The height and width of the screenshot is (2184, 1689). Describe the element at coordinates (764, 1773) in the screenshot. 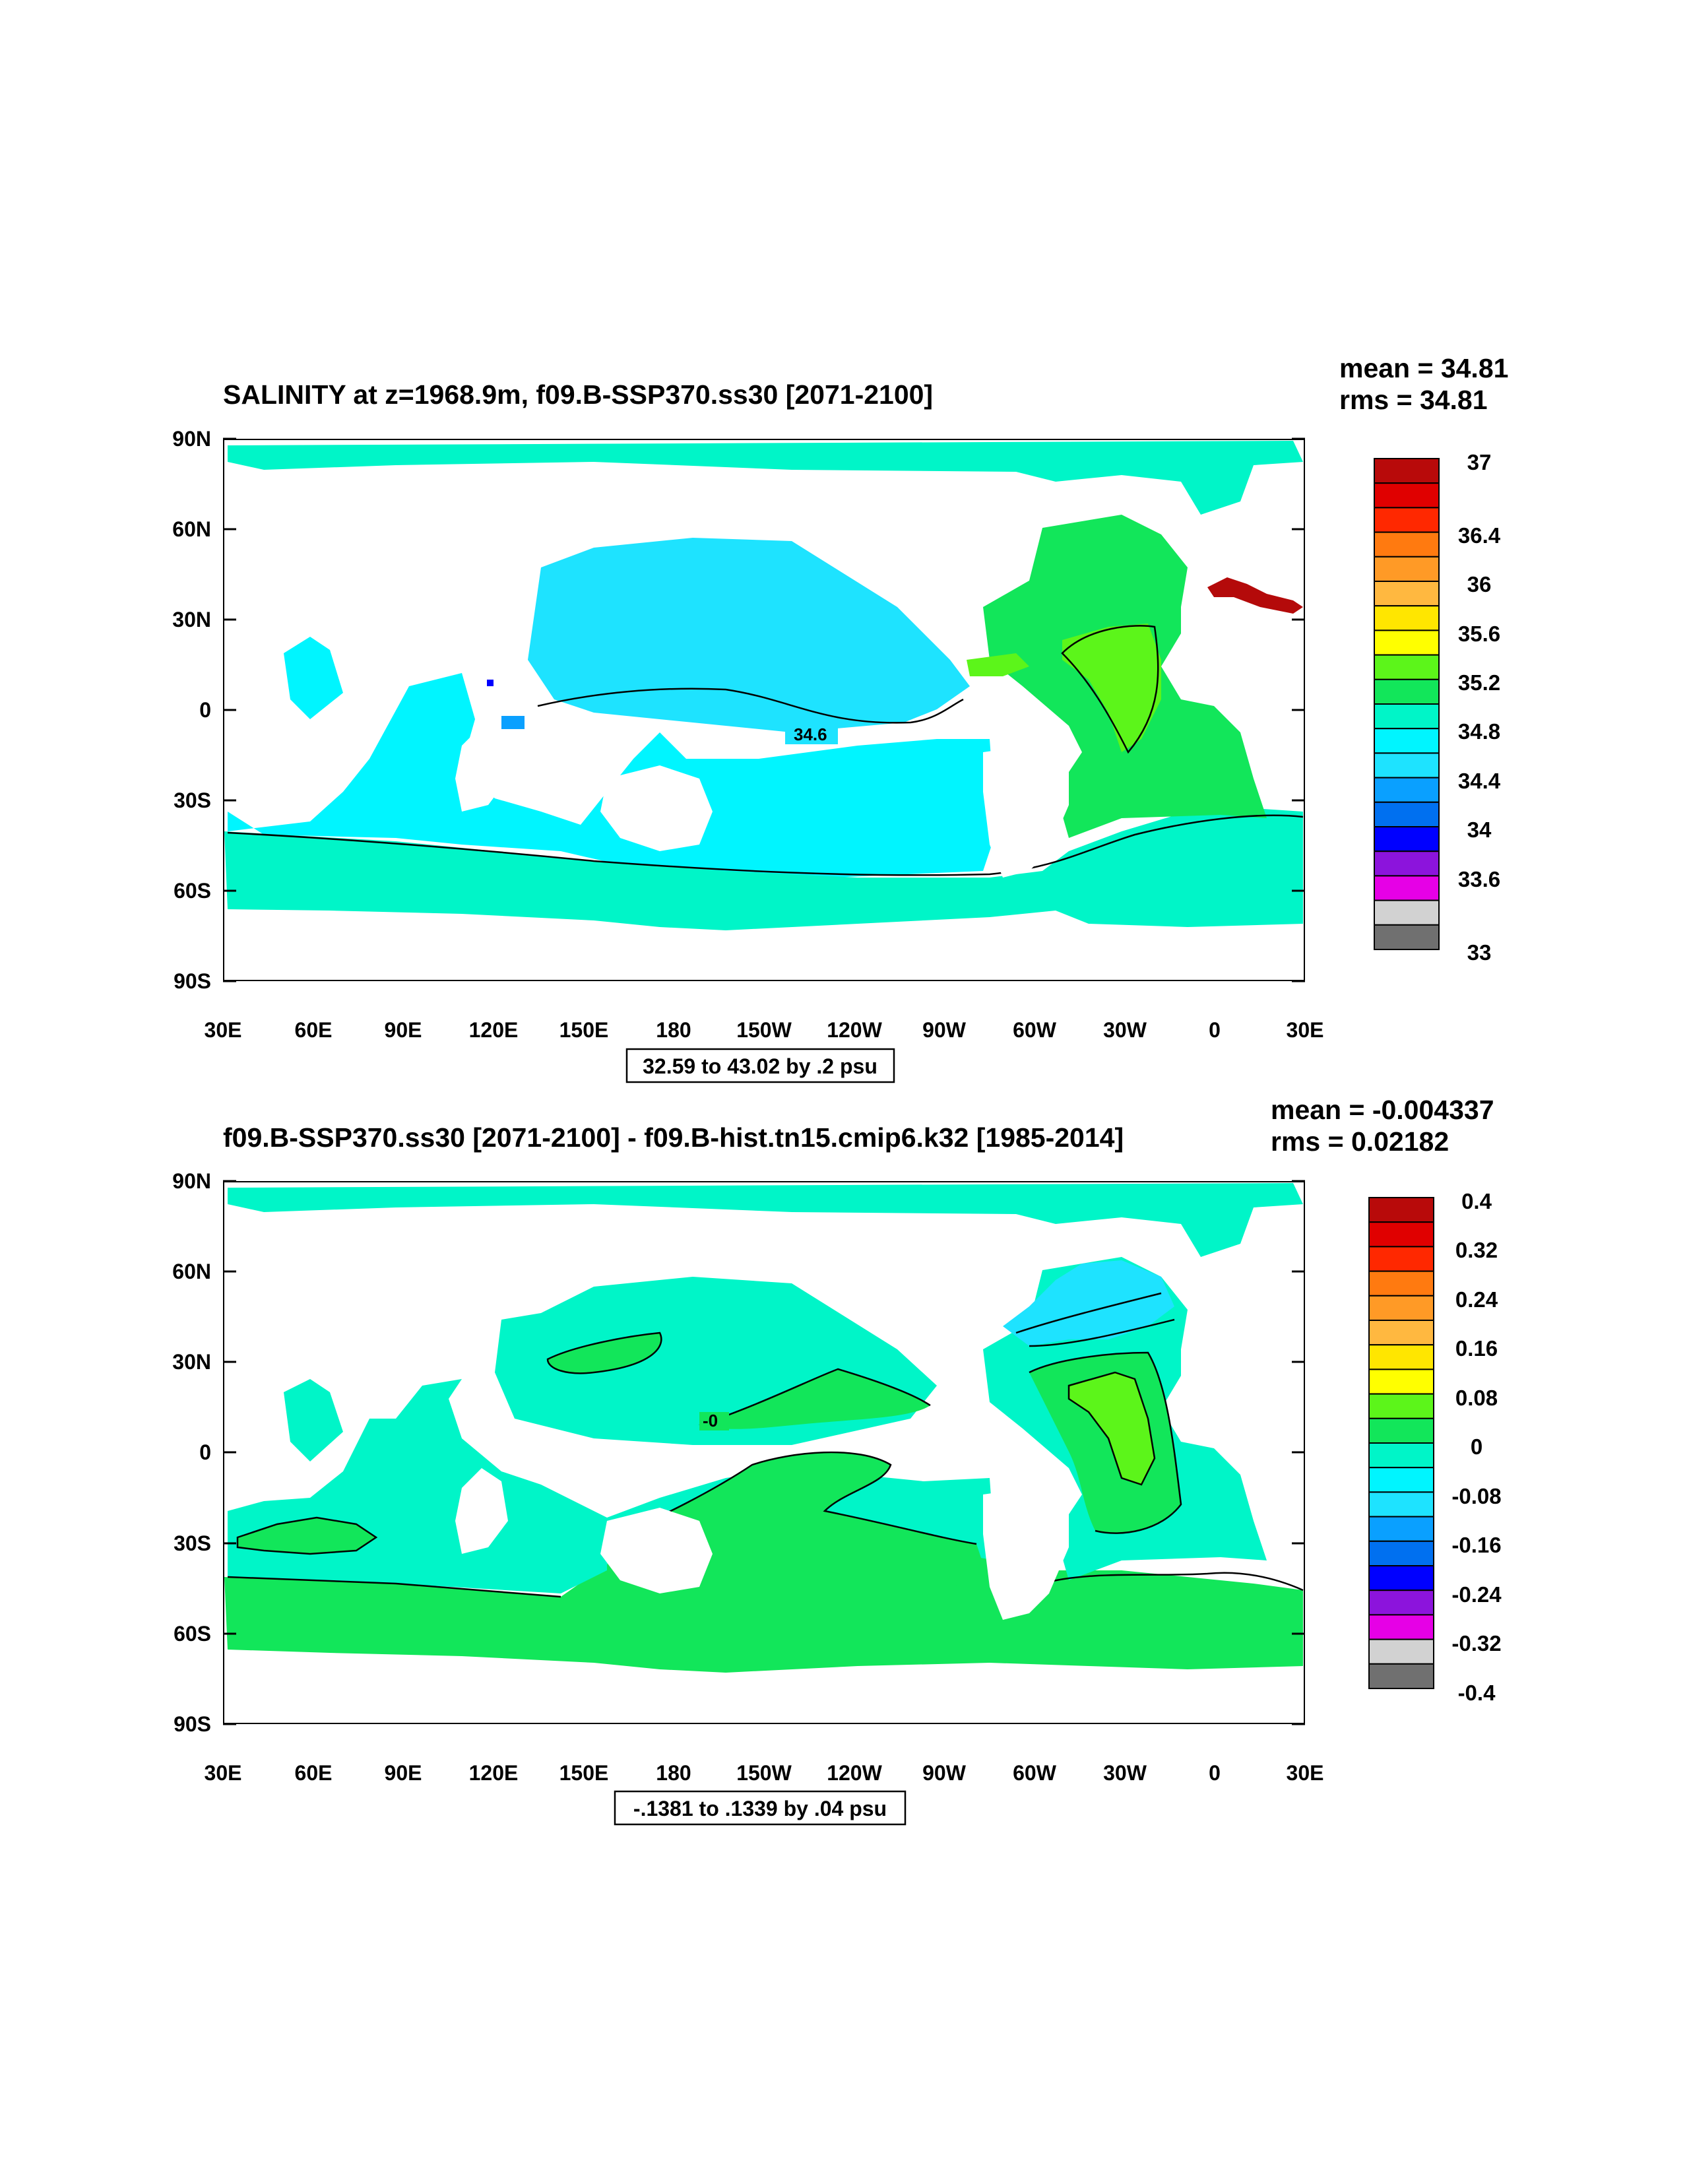

I see `p2-lon-label: 150W` at that location.